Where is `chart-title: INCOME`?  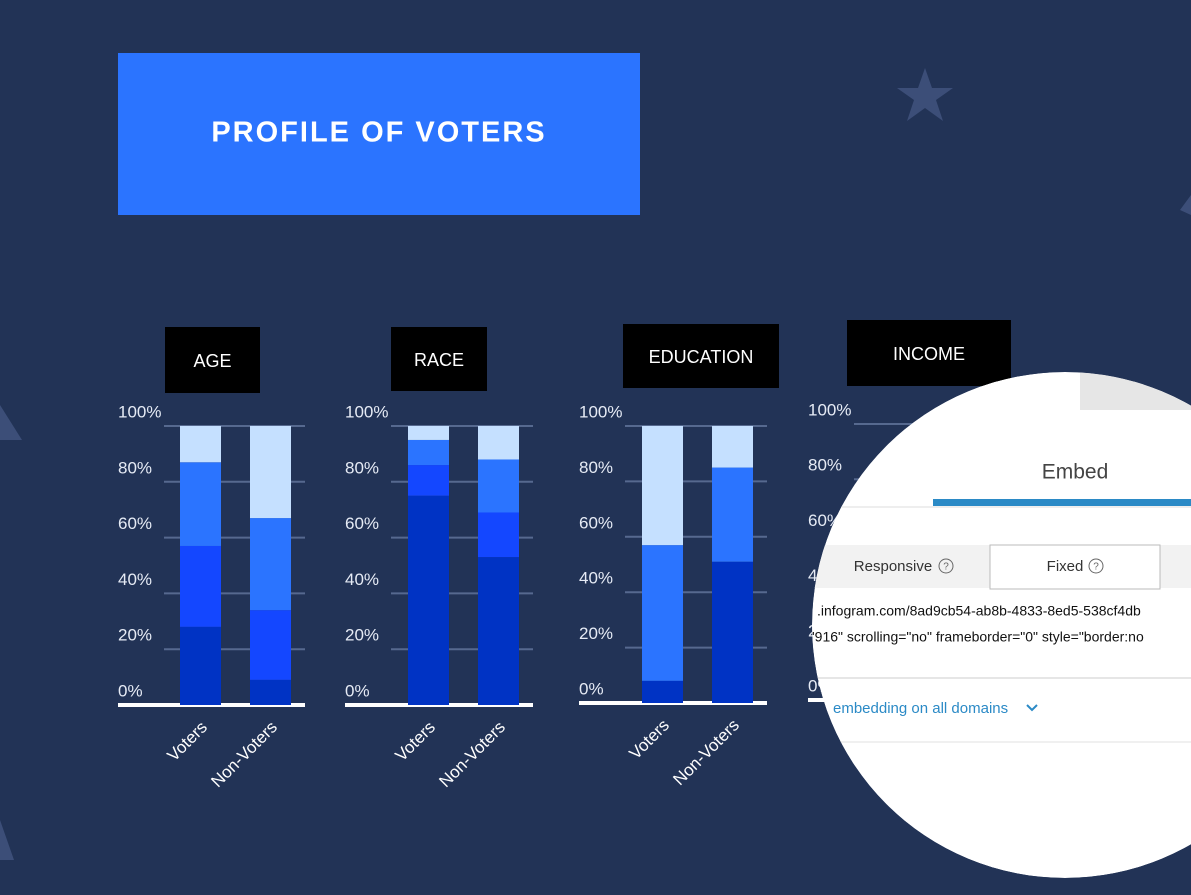
chart-title: INCOME is located at coordinates (929, 354).